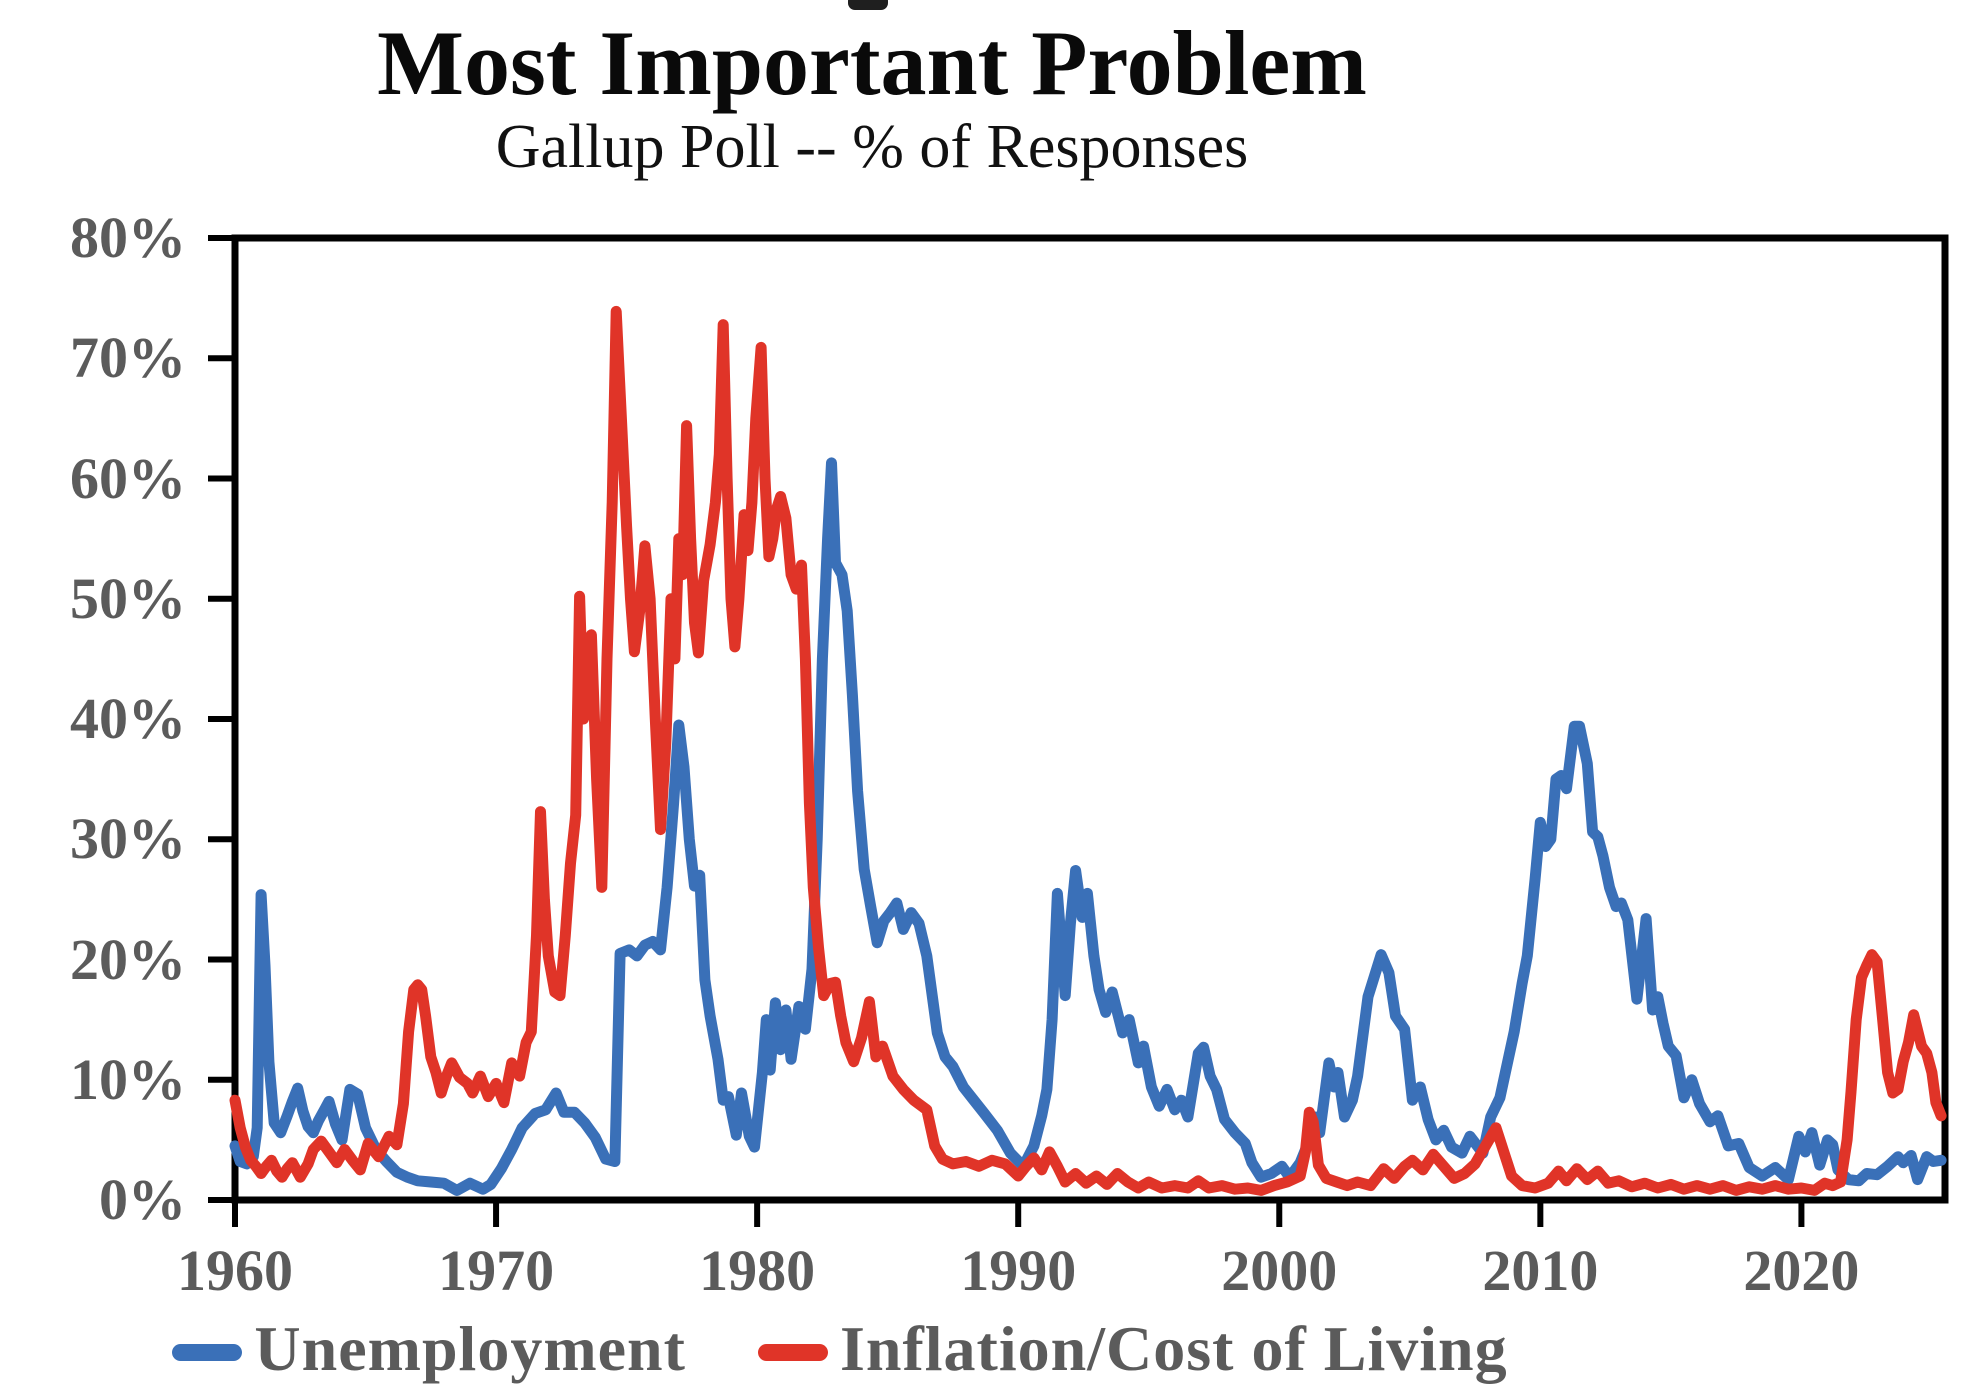 Image resolution: width=1962 pixels, height=1400 pixels. I want to click on chart-subtitle: Gallup Poll -- % of Responses, so click(872, 147).